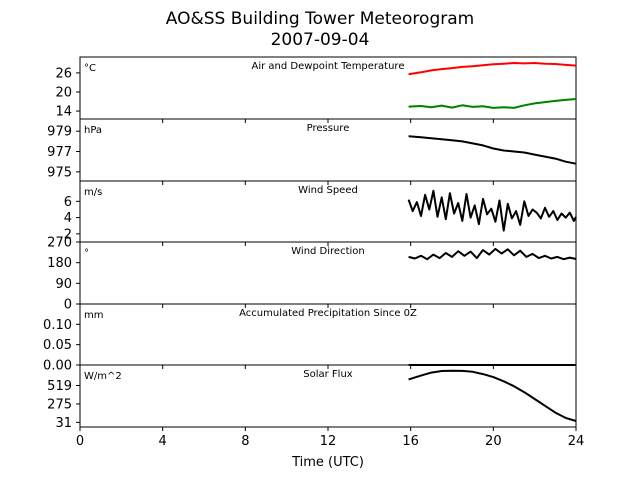 This screenshot has height=480, width=640. Describe the element at coordinates (328, 251) in the screenshot. I see `panel-title: Wind Direction` at that location.